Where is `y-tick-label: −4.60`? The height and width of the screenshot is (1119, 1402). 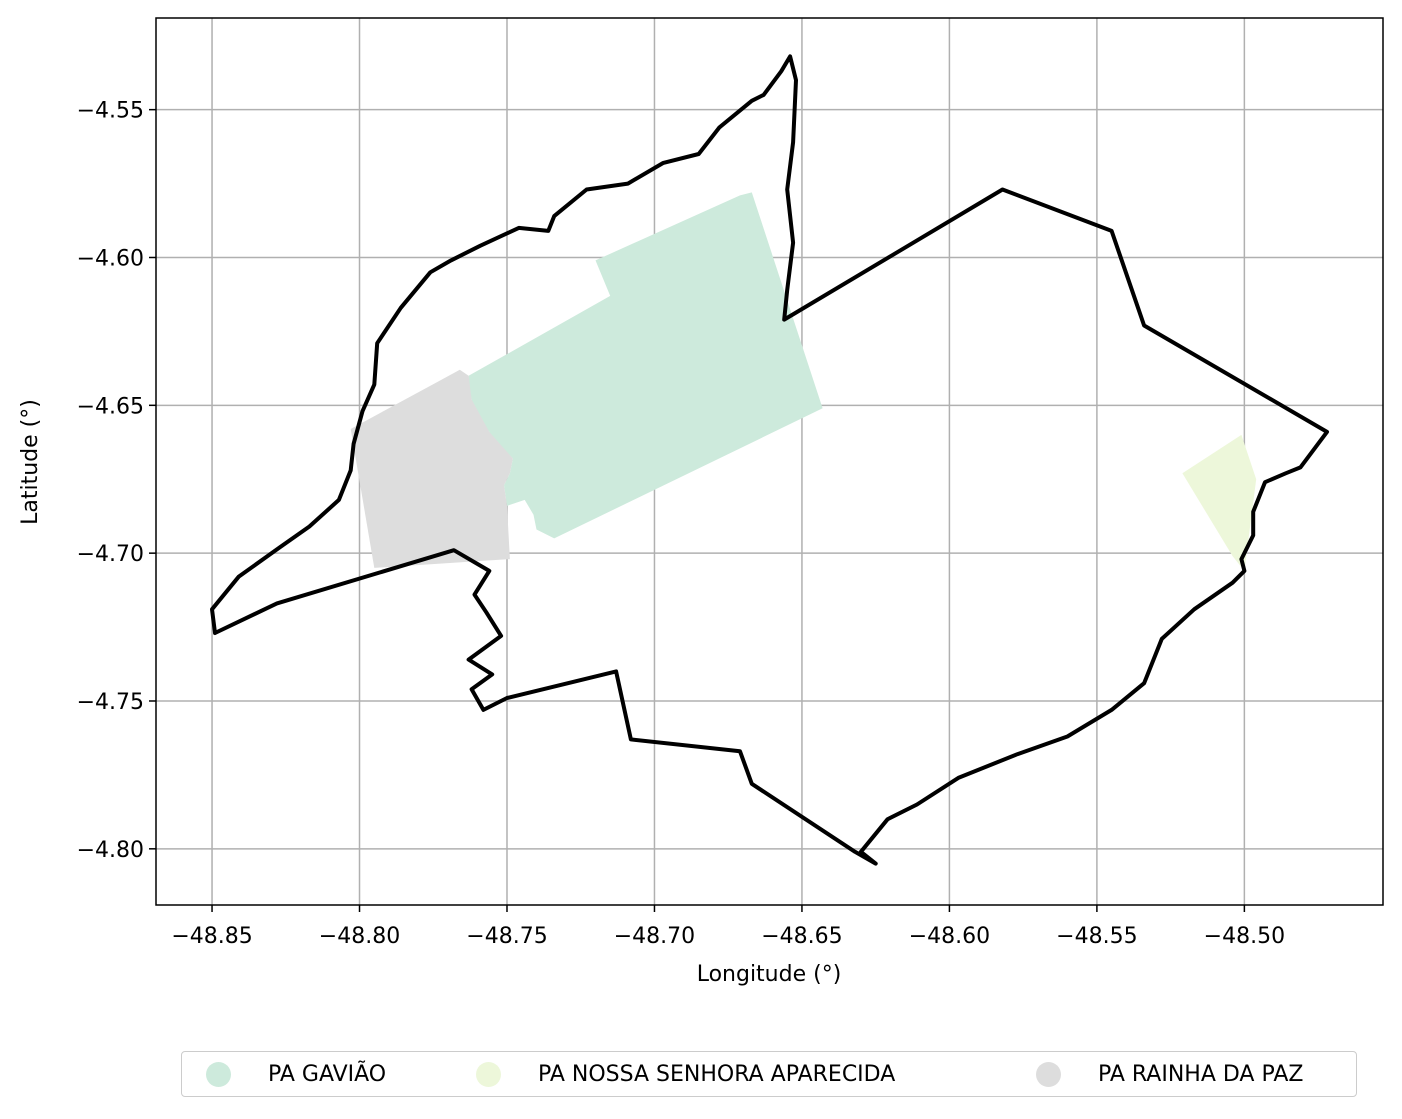 y-tick-label: −4.60 is located at coordinates (110, 258).